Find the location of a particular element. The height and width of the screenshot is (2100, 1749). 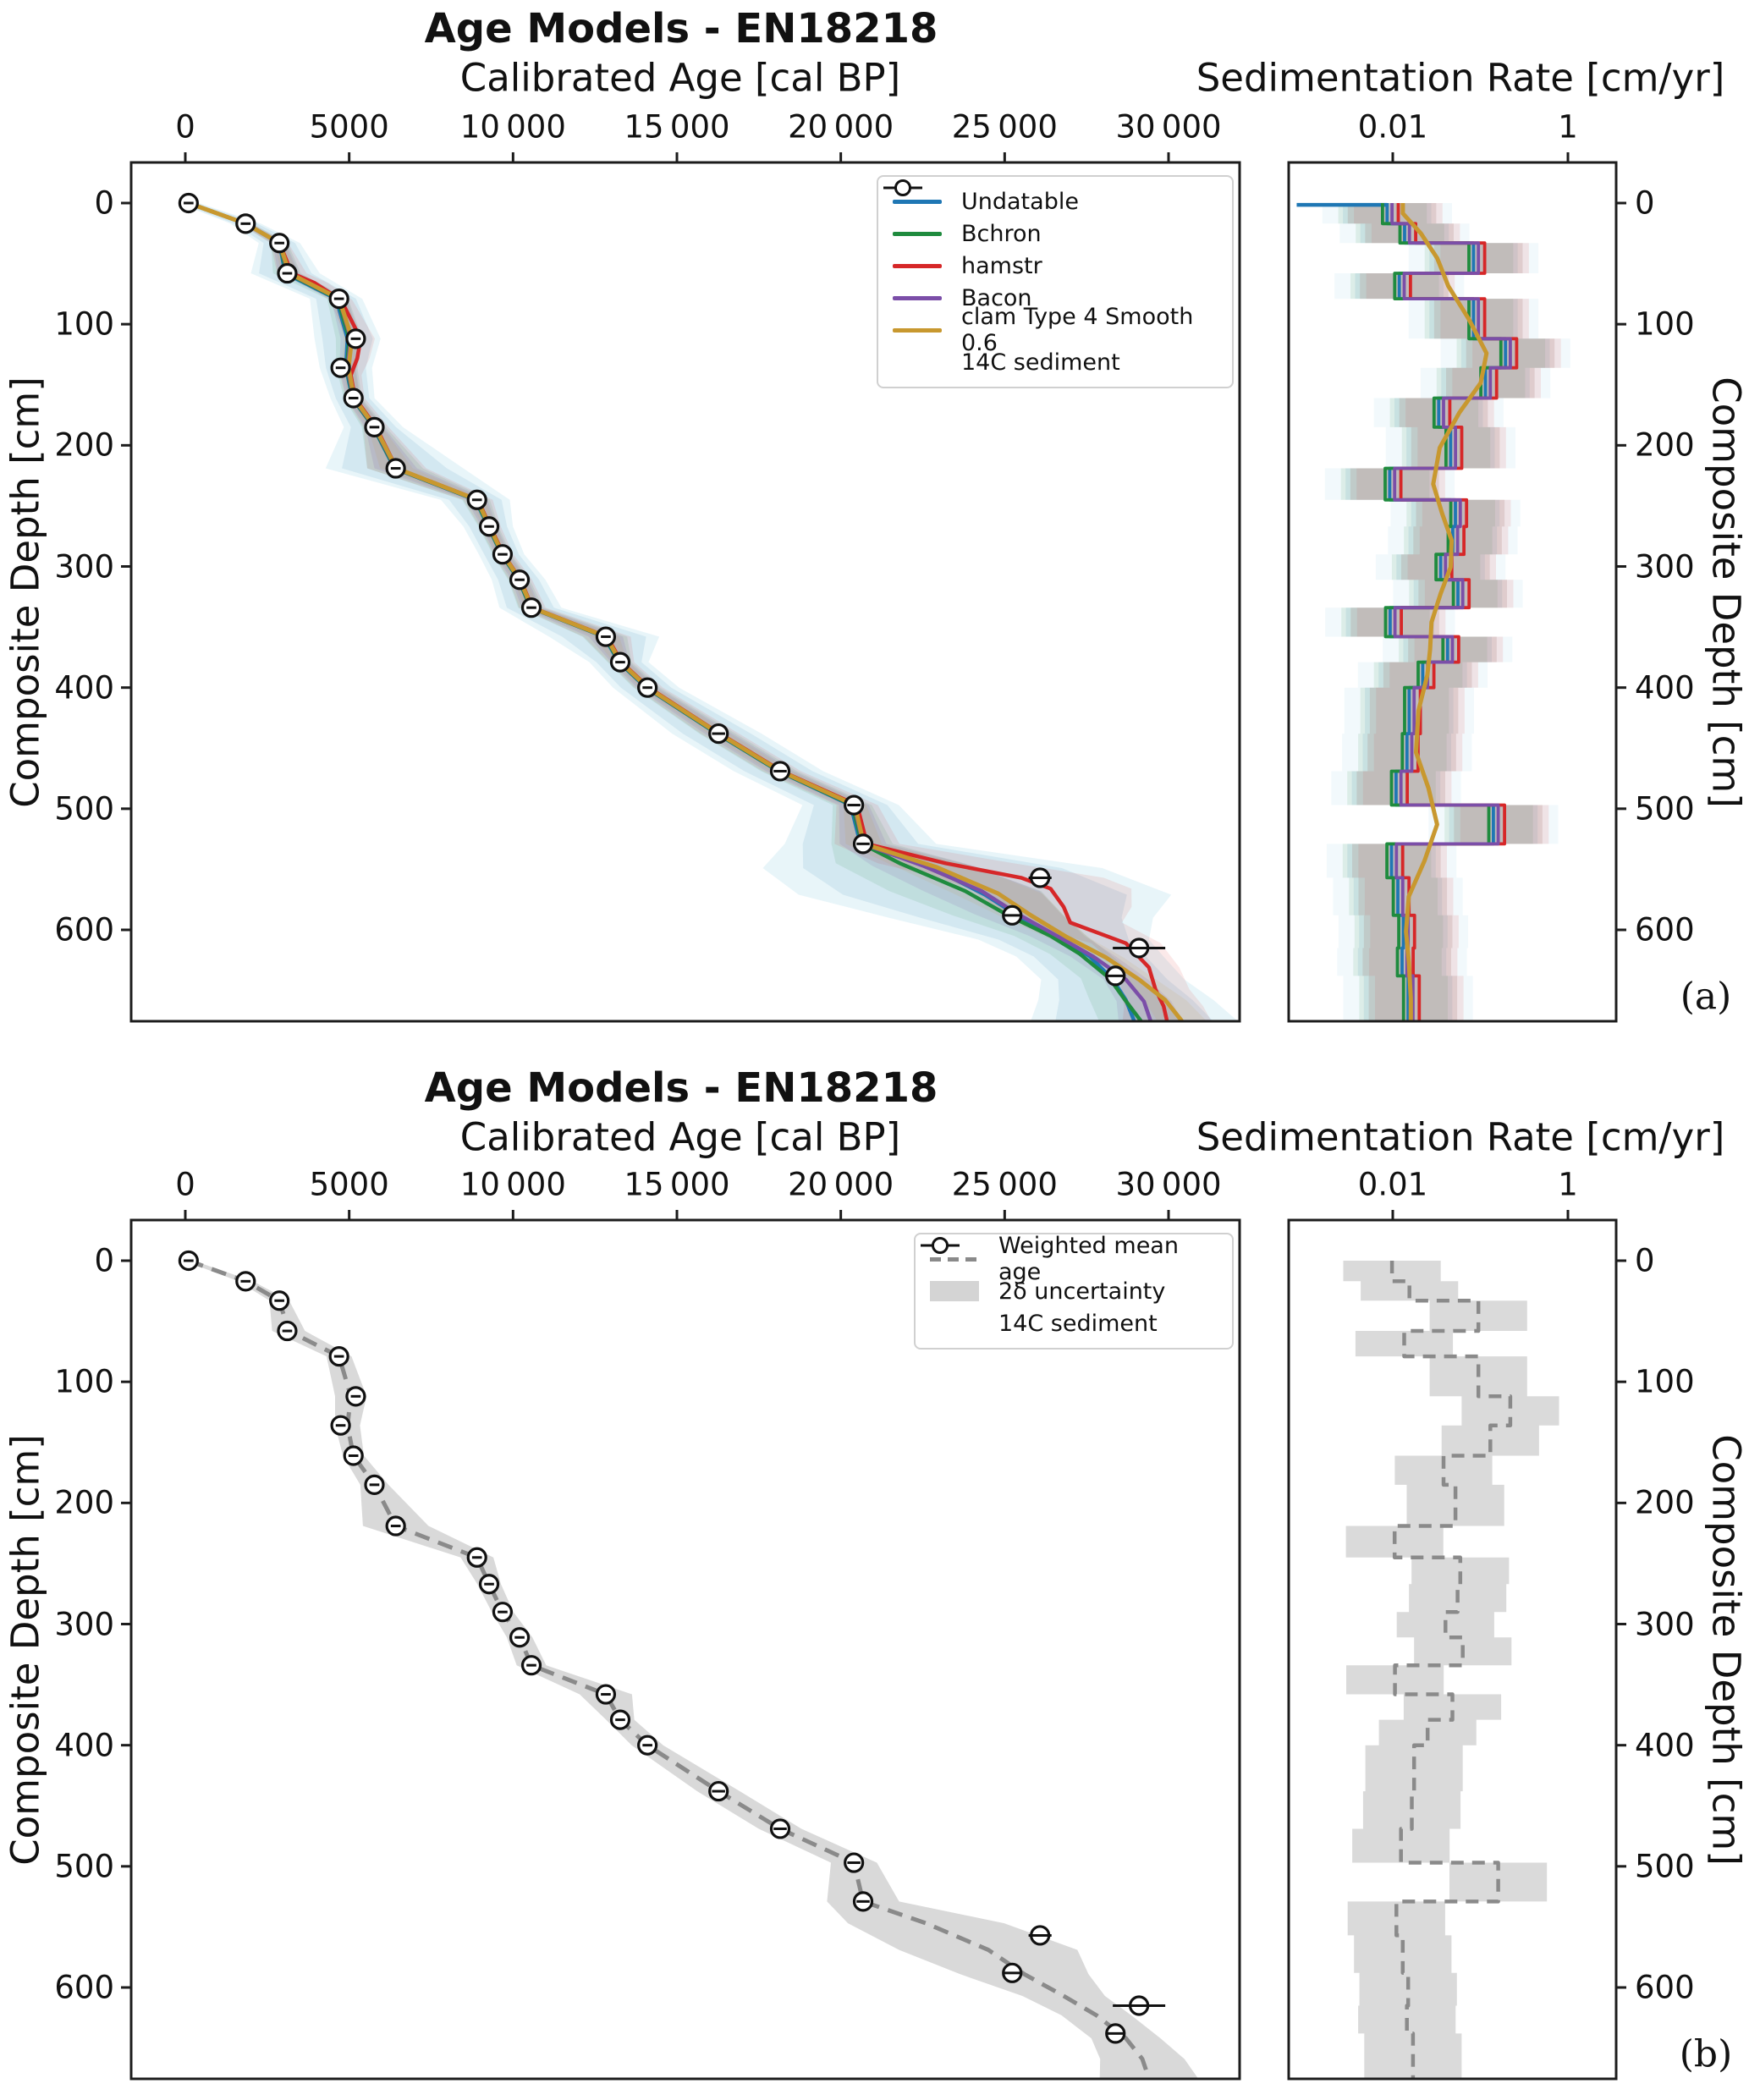

depth-tick-label-right-a: 600 is located at coordinates (1665, 930).